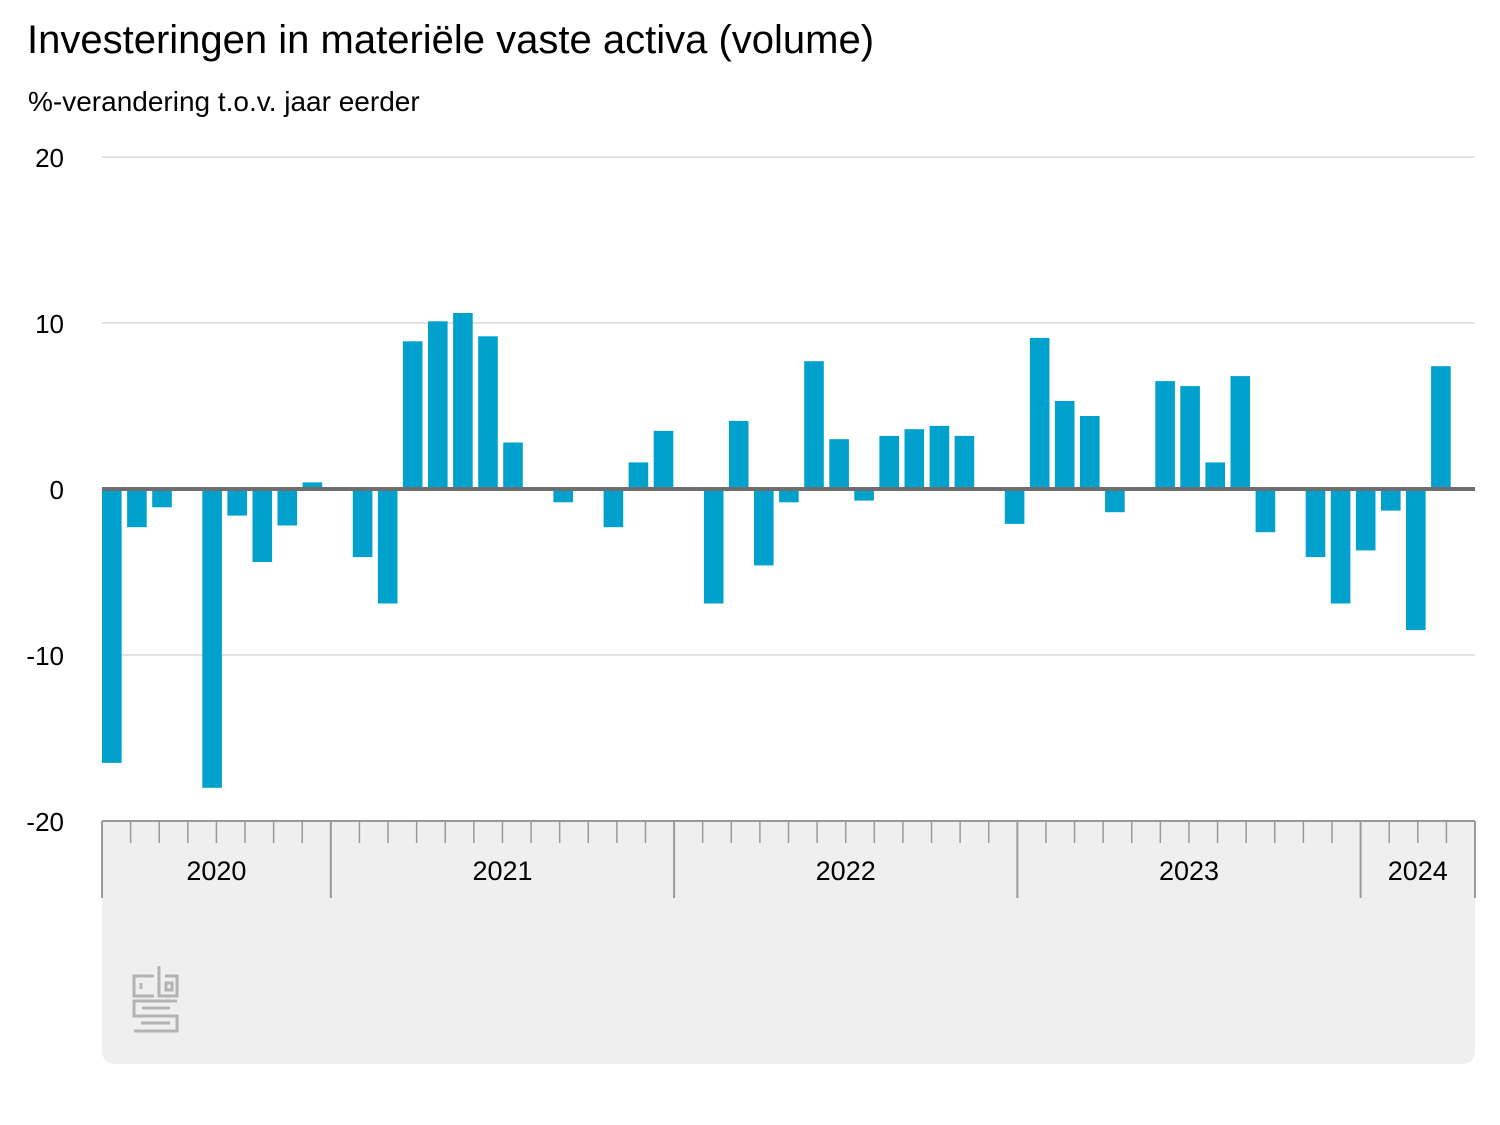  What do you see at coordinates (45, 822) in the screenshot?
I see `y-tick-label: -20` at bounding box center [45, 822].